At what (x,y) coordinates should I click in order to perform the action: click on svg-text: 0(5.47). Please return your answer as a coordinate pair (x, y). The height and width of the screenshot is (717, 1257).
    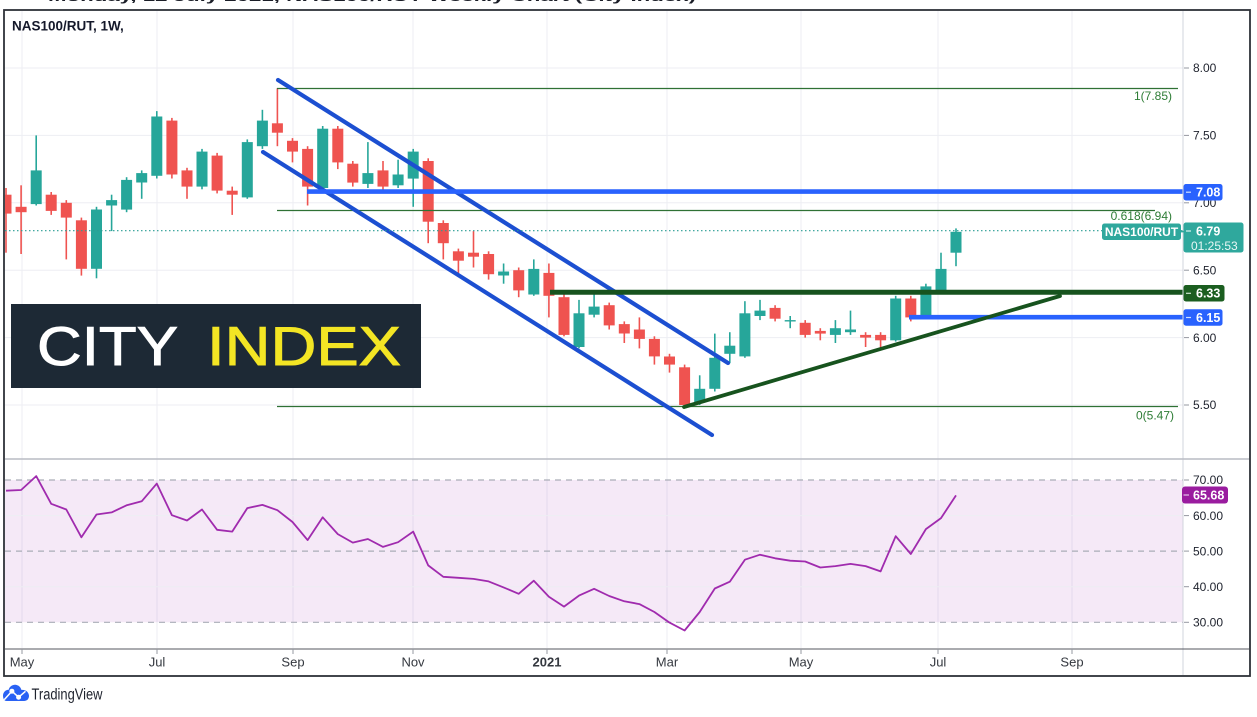
    Looking at the image, I should click on (1155, 416).